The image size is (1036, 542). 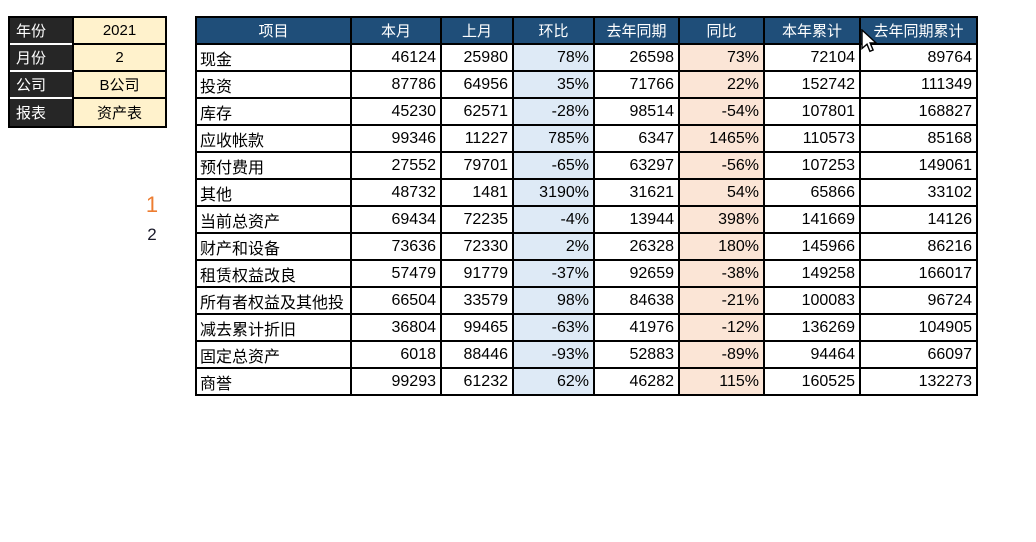 I want to click on value-cell: -37%, so click(x=553, y=273).